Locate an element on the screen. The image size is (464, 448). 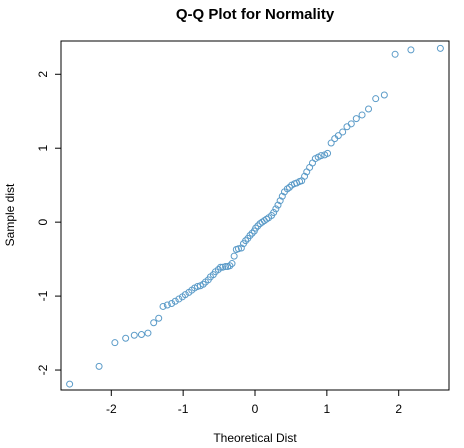
x-tick-label: -1 is located at coordinates (183, 409).